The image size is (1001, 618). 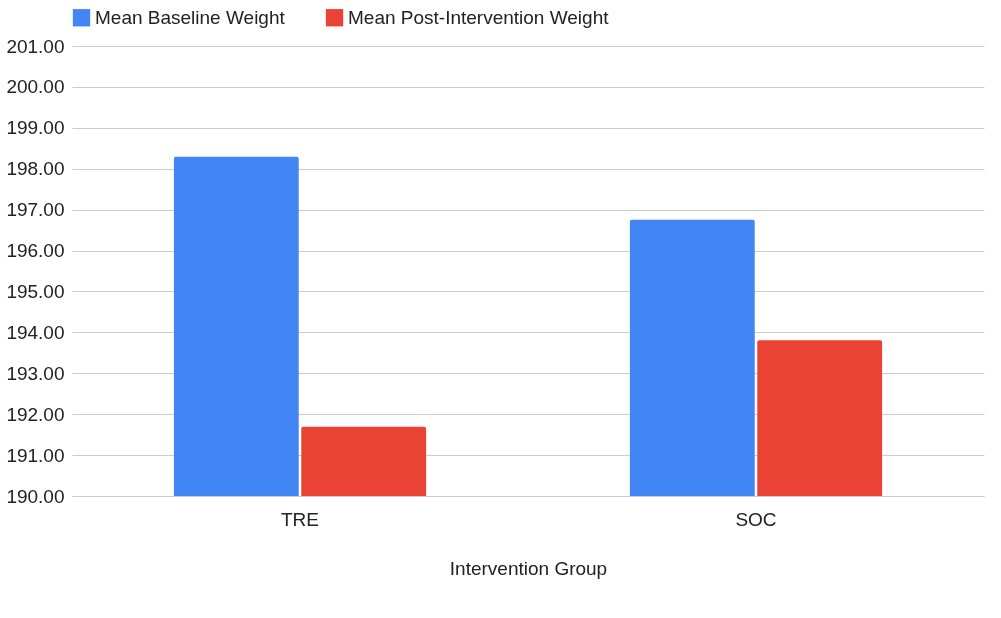 What do you see at coordinates (35, 496) in the screenshot?
I see `y-tick-label: 190.00` at bounding box center [35, 496].